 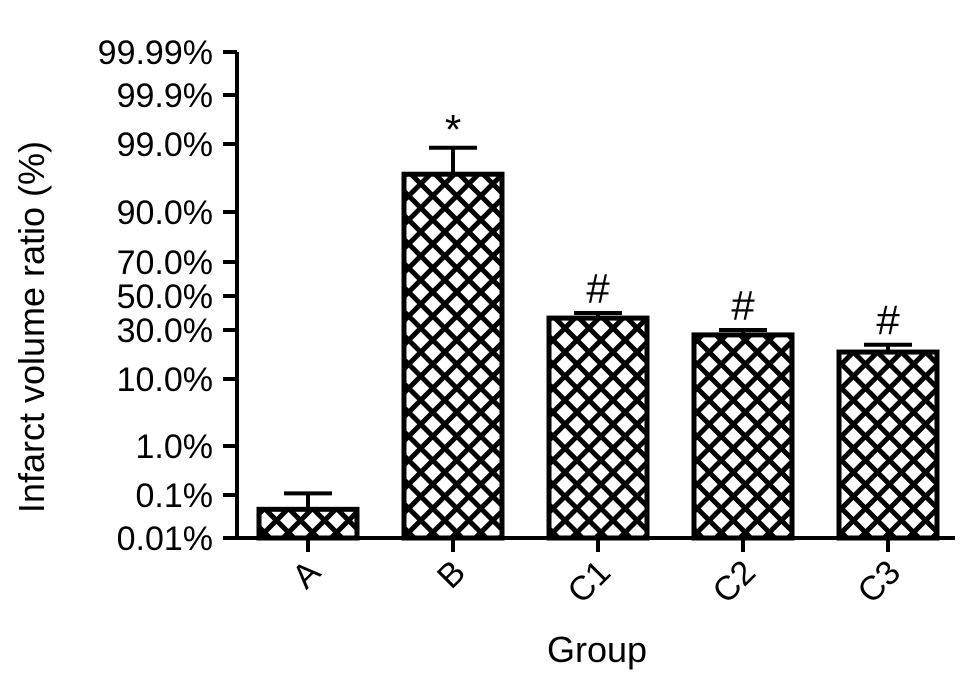 What do you see at coordinates (165, 331) in the screenshot?
I see `y-tick-label: 30.0%` at bounding box center [165, 331].